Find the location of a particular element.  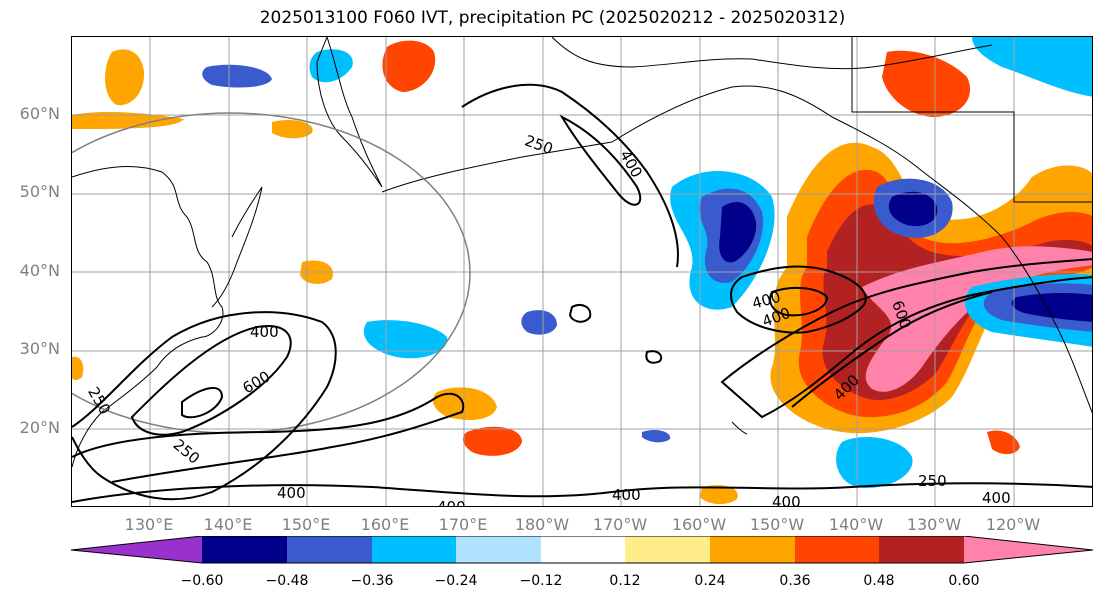

colorbar-tick-label: 0.24 is located at coordinates (710, 581).